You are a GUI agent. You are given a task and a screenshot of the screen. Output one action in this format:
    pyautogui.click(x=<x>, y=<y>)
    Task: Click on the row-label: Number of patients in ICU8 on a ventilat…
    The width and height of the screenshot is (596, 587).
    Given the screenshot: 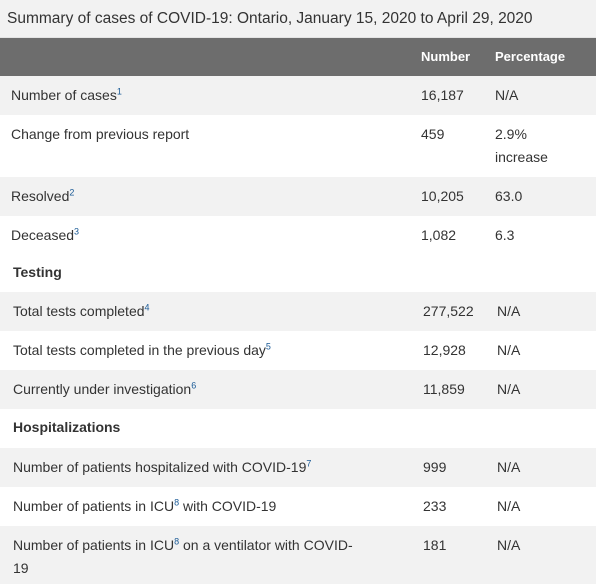 What is the action you would take?
    pyautogui.click(x=183, y=556)
    